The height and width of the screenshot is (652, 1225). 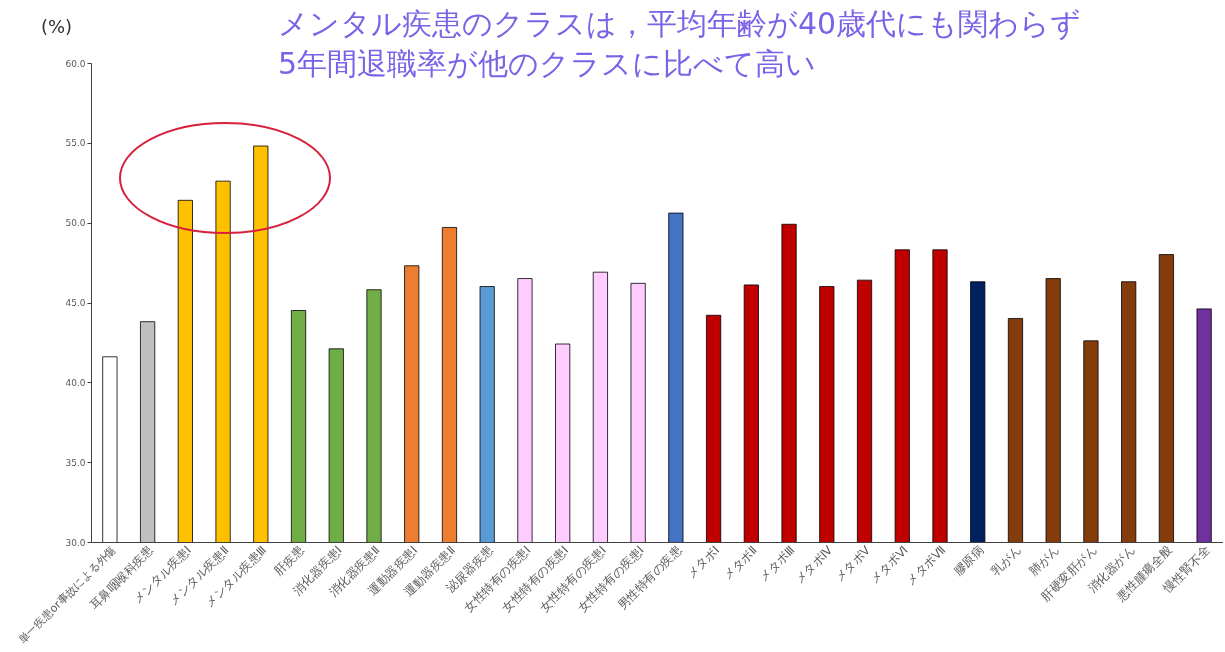 What do you see at coordinates (75, 462) in the screenshot?
I see `y-tick-label: 35.0` at bounding box center [75, 462].